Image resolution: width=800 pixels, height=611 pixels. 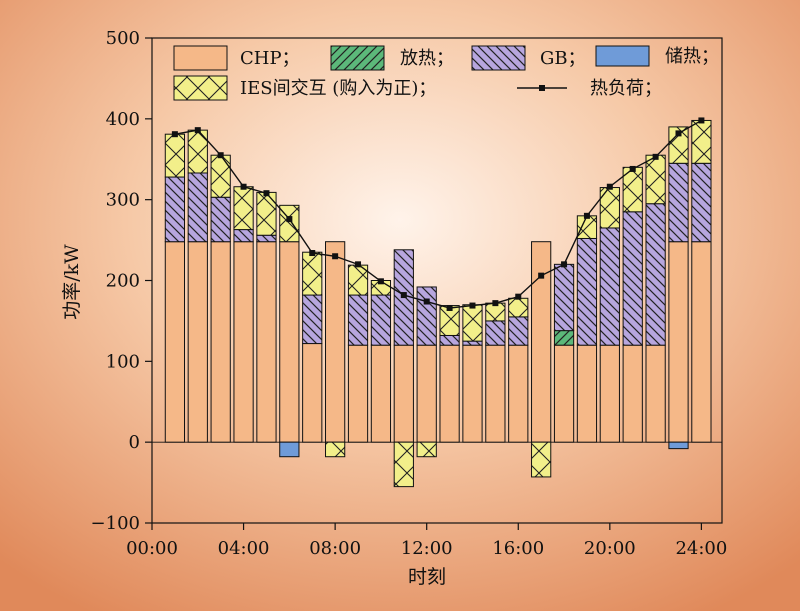 What do you see at coordinates (115, 523) in the screenshot?
I see `y-tick-label: −100` at bounding box center [115, 523].